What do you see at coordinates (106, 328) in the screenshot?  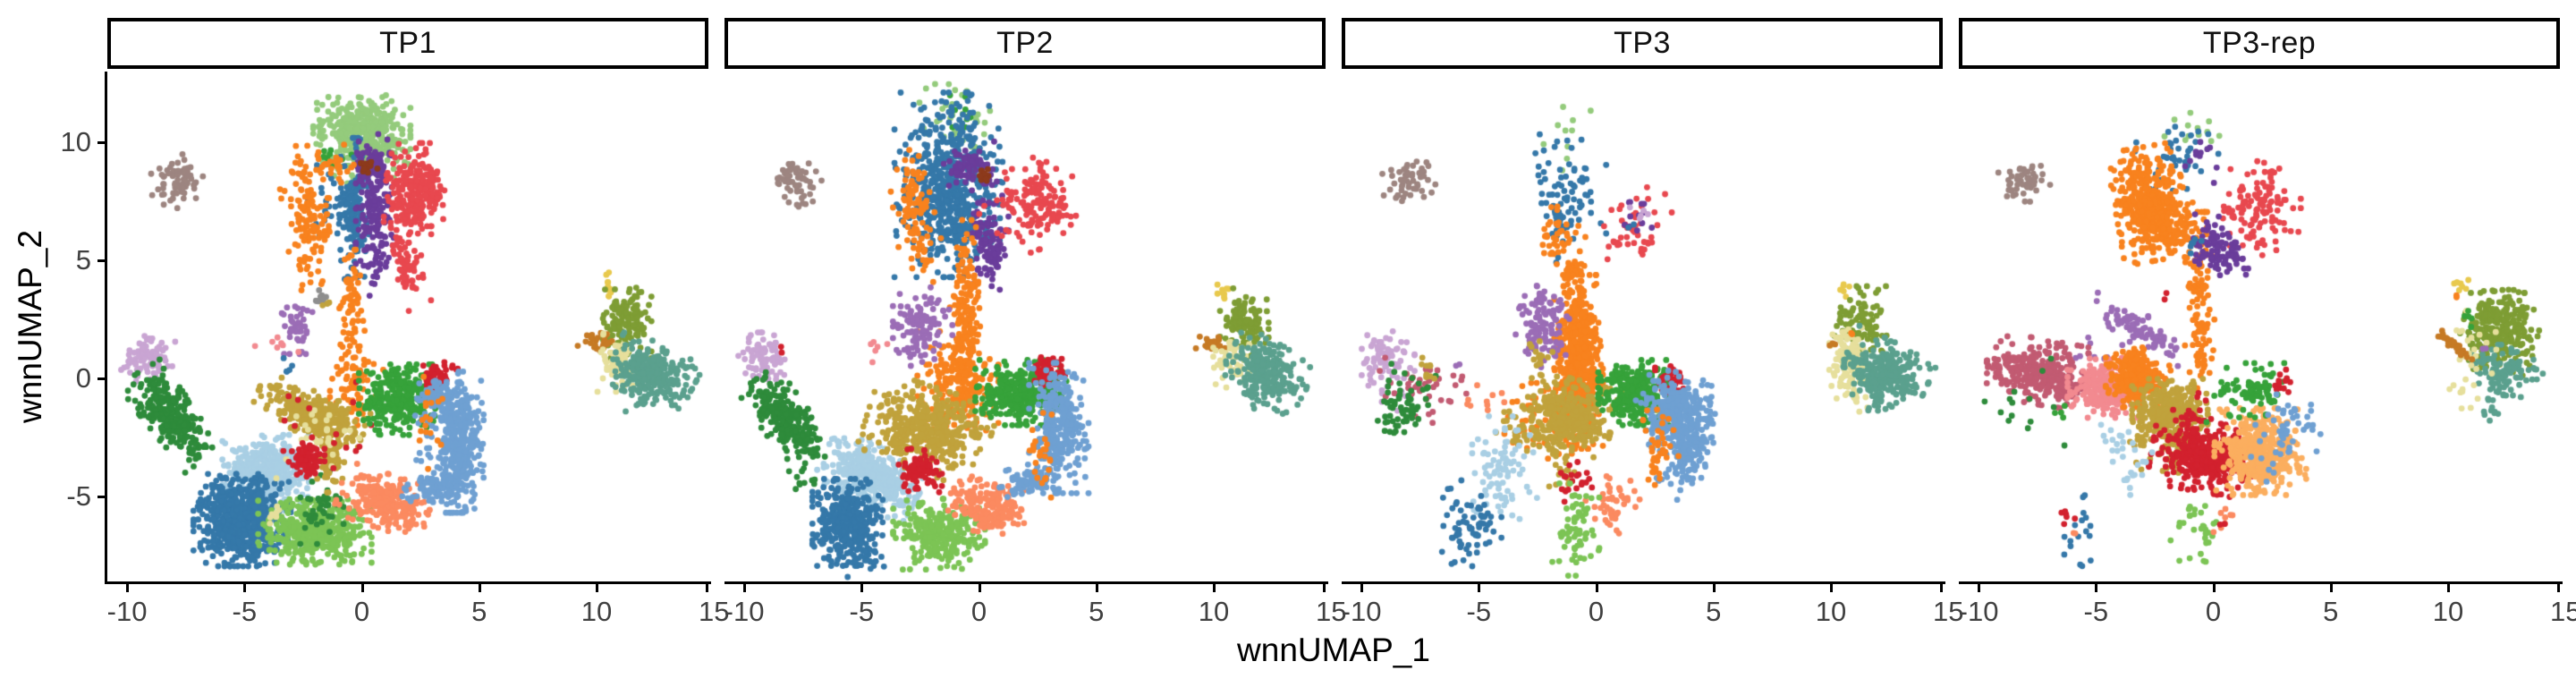 I see `y-axis-line` at bounding box center [106, 328].